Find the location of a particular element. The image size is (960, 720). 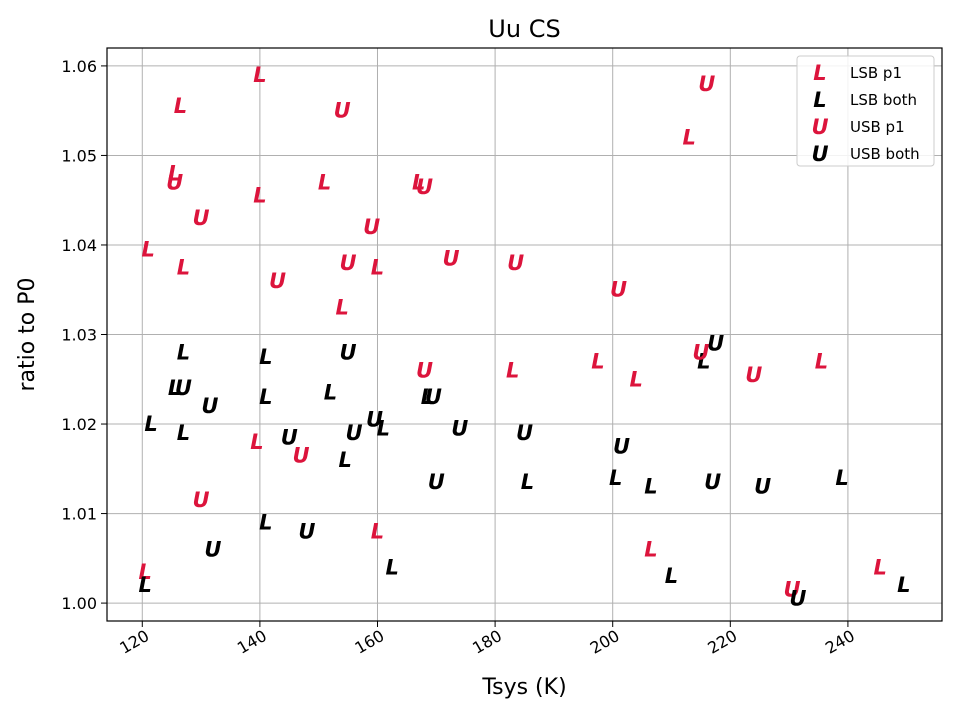

chart-title: Uu CS is located at coordinates (524, 29).